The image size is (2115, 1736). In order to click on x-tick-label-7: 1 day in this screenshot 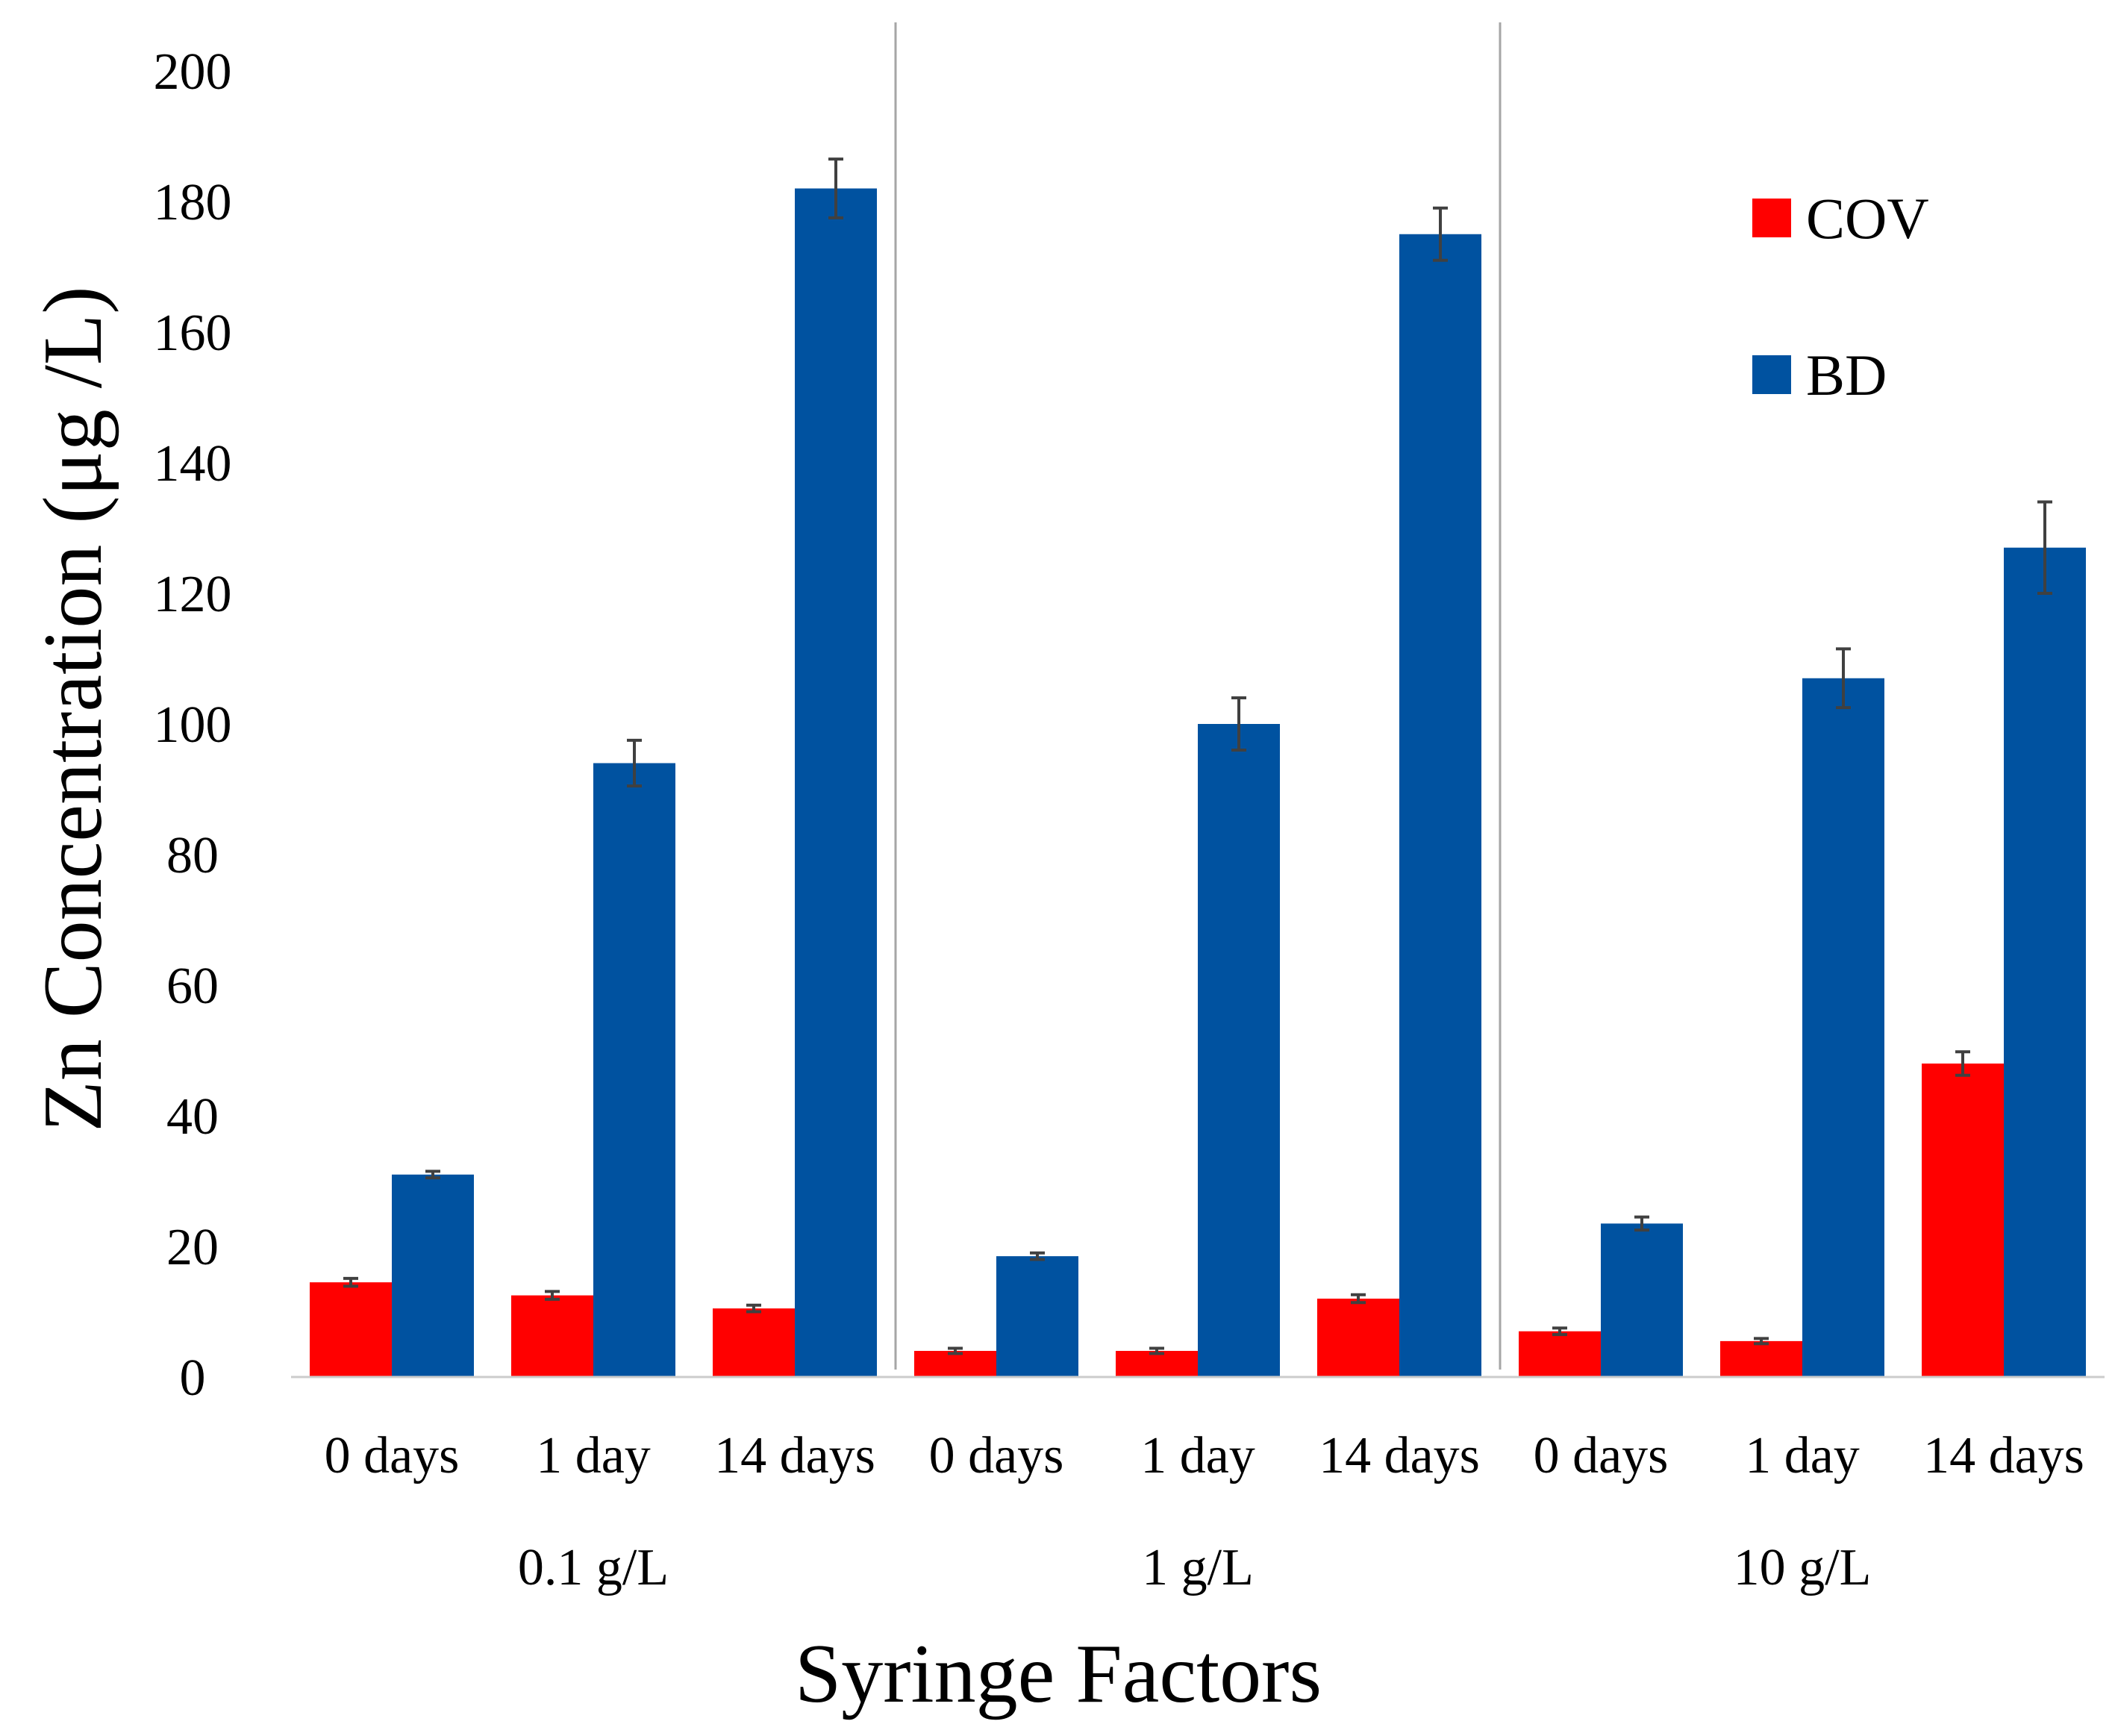, I will do `click(1802, 1456)`.